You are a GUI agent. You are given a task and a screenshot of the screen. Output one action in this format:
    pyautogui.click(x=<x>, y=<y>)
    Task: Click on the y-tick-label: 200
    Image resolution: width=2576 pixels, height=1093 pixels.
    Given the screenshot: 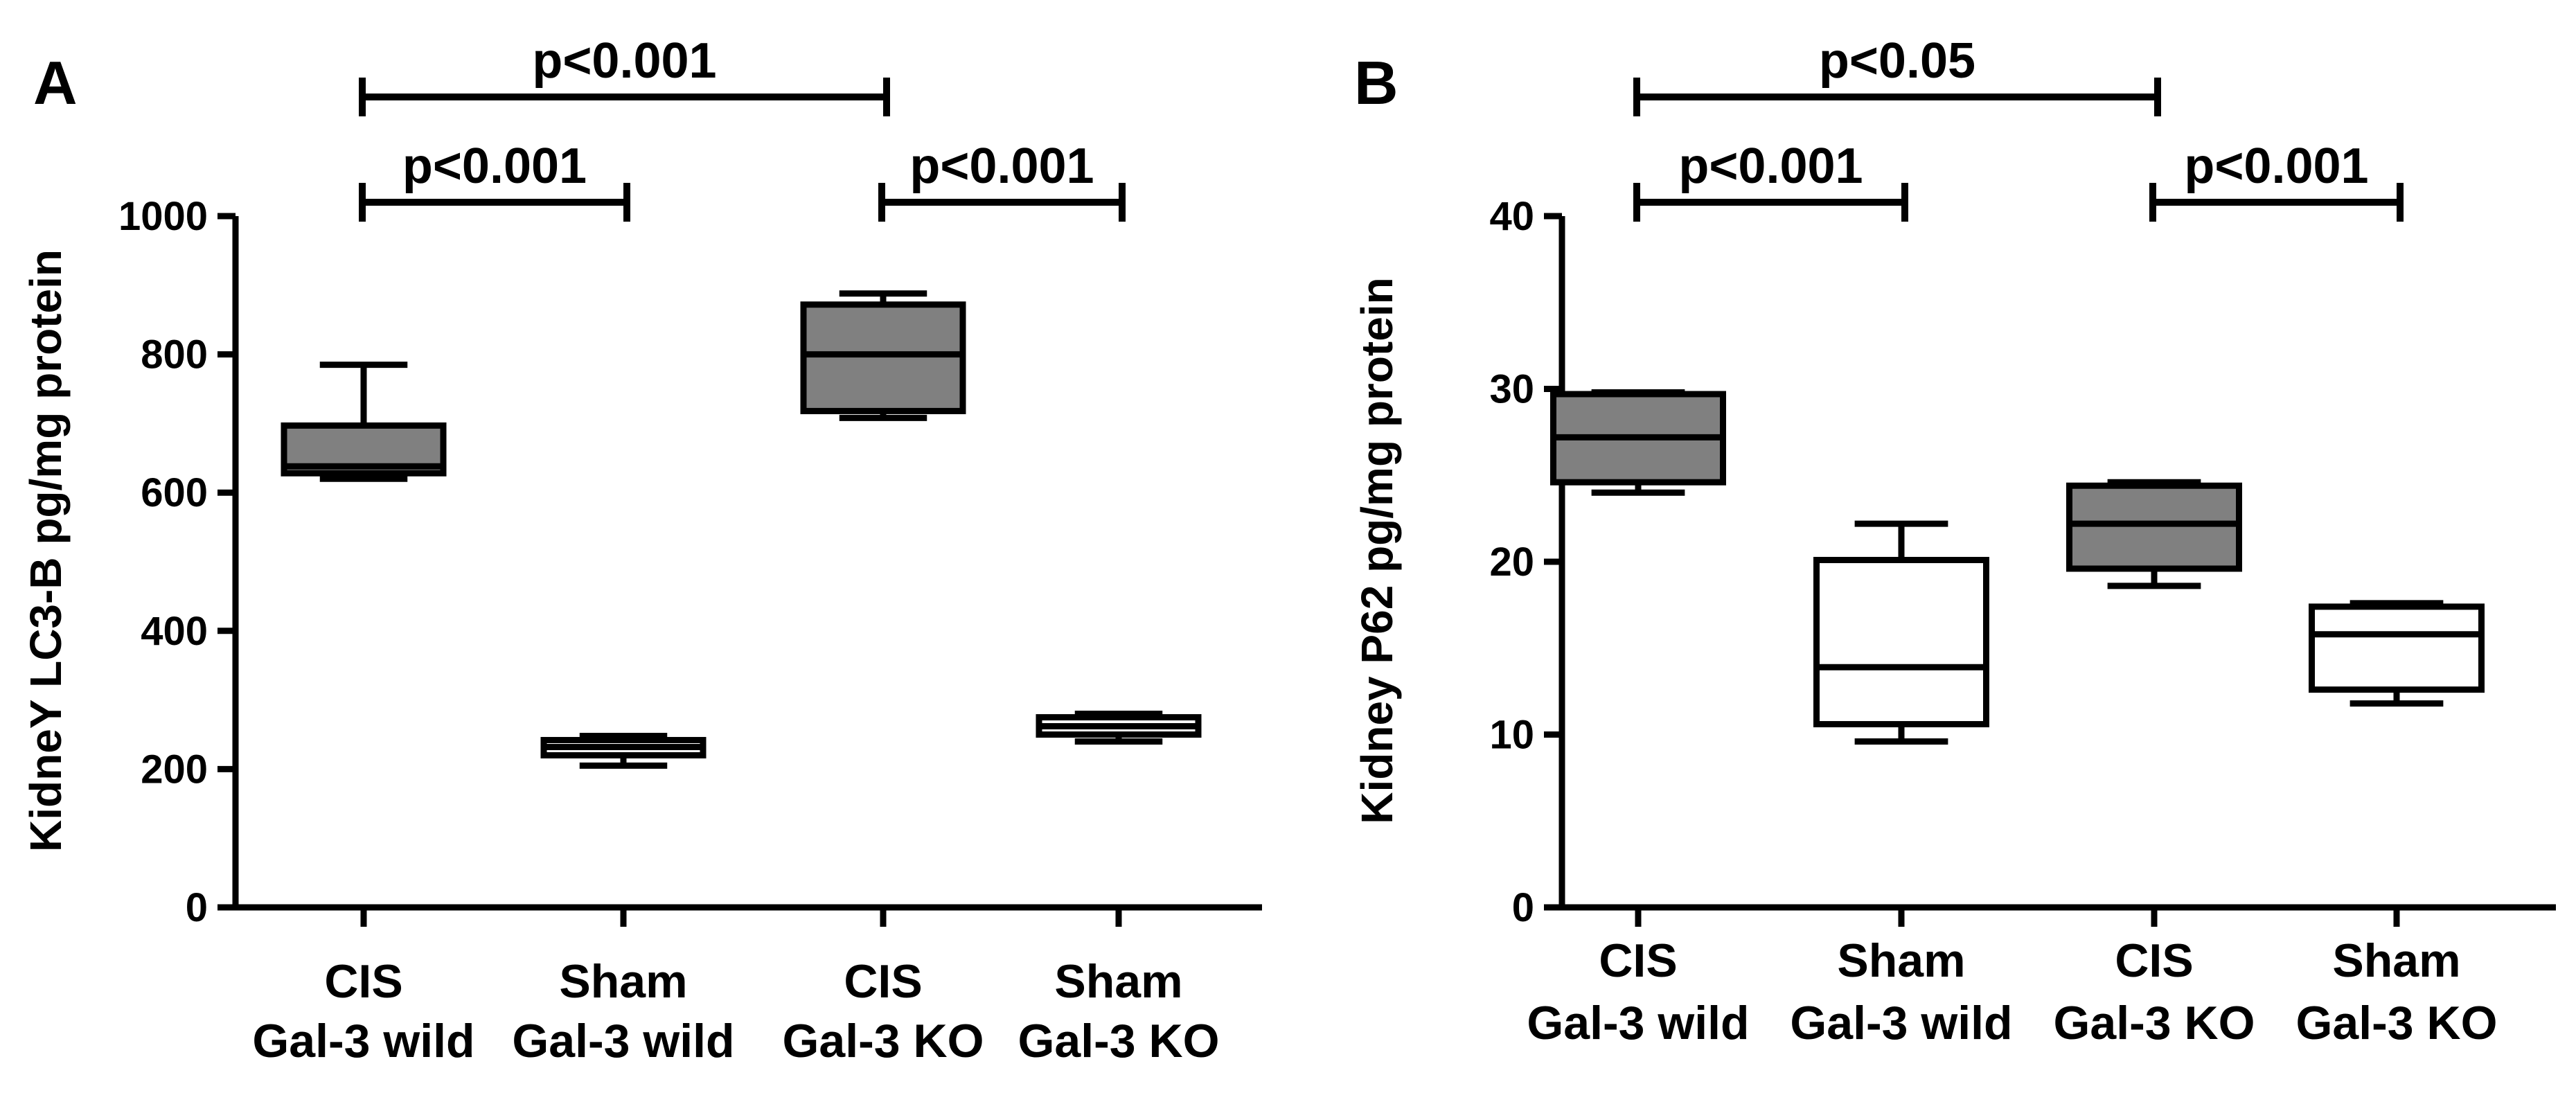 What is the action you would take?
    pyautogui.click(x=174, y=769)
    